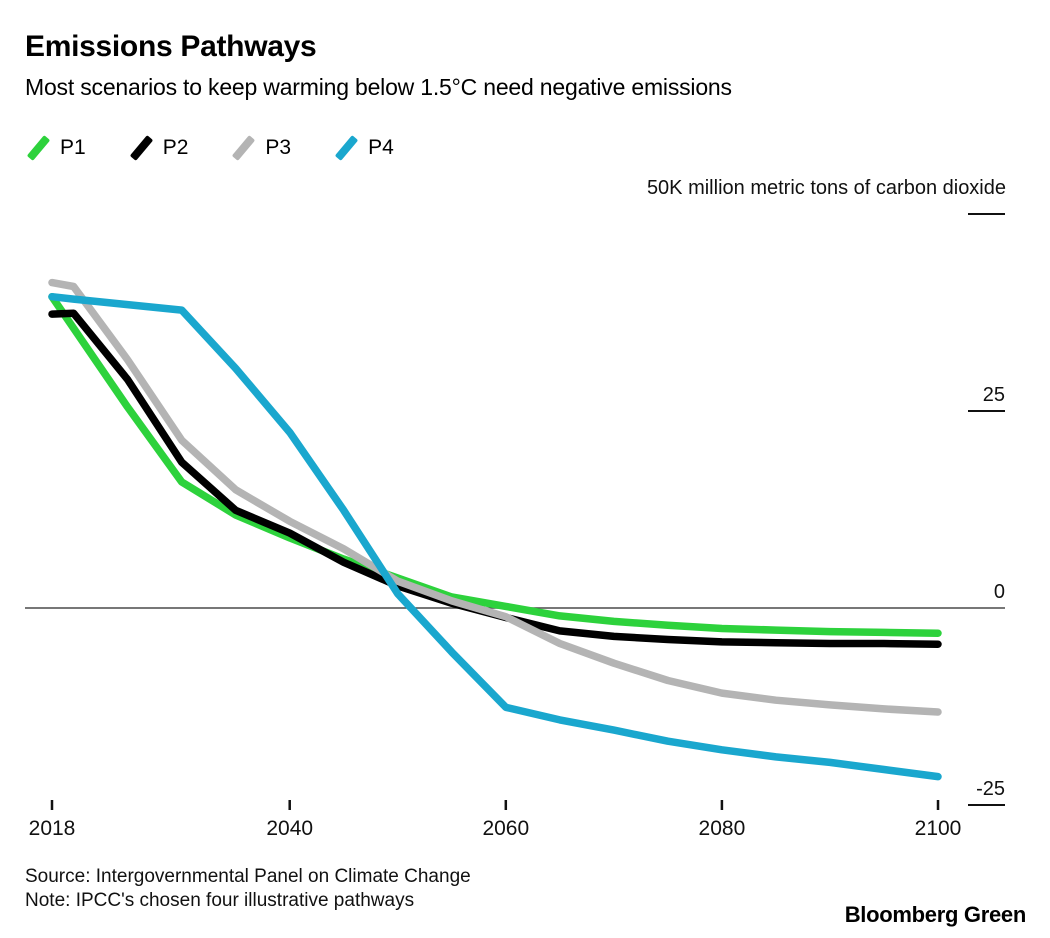 Image resolution: width=1050 pixels, height=938 pixels. Describe the element at coordinates (363, 148) in the screenshot. I see `legend-item-p4: P4` at that location.